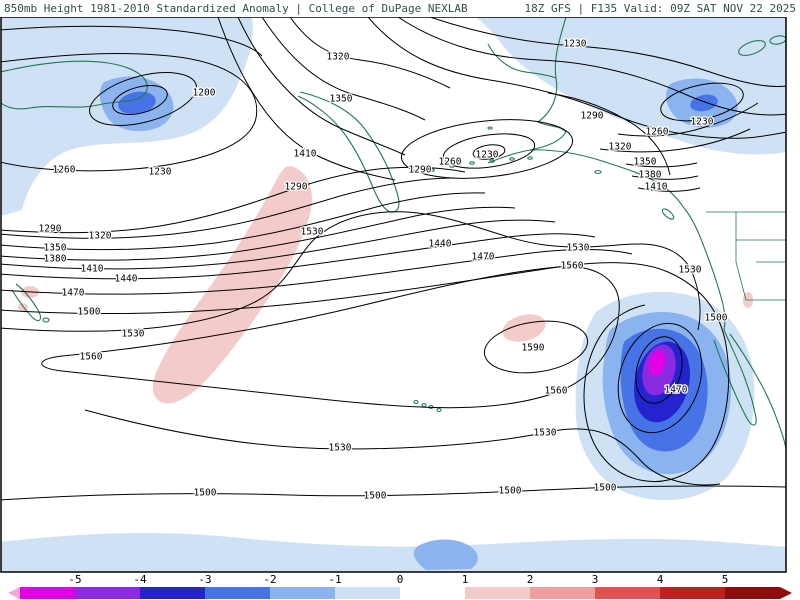  Describe the element at coordinates (46, 320) in the screenshot. I see `island-japan` at that location.